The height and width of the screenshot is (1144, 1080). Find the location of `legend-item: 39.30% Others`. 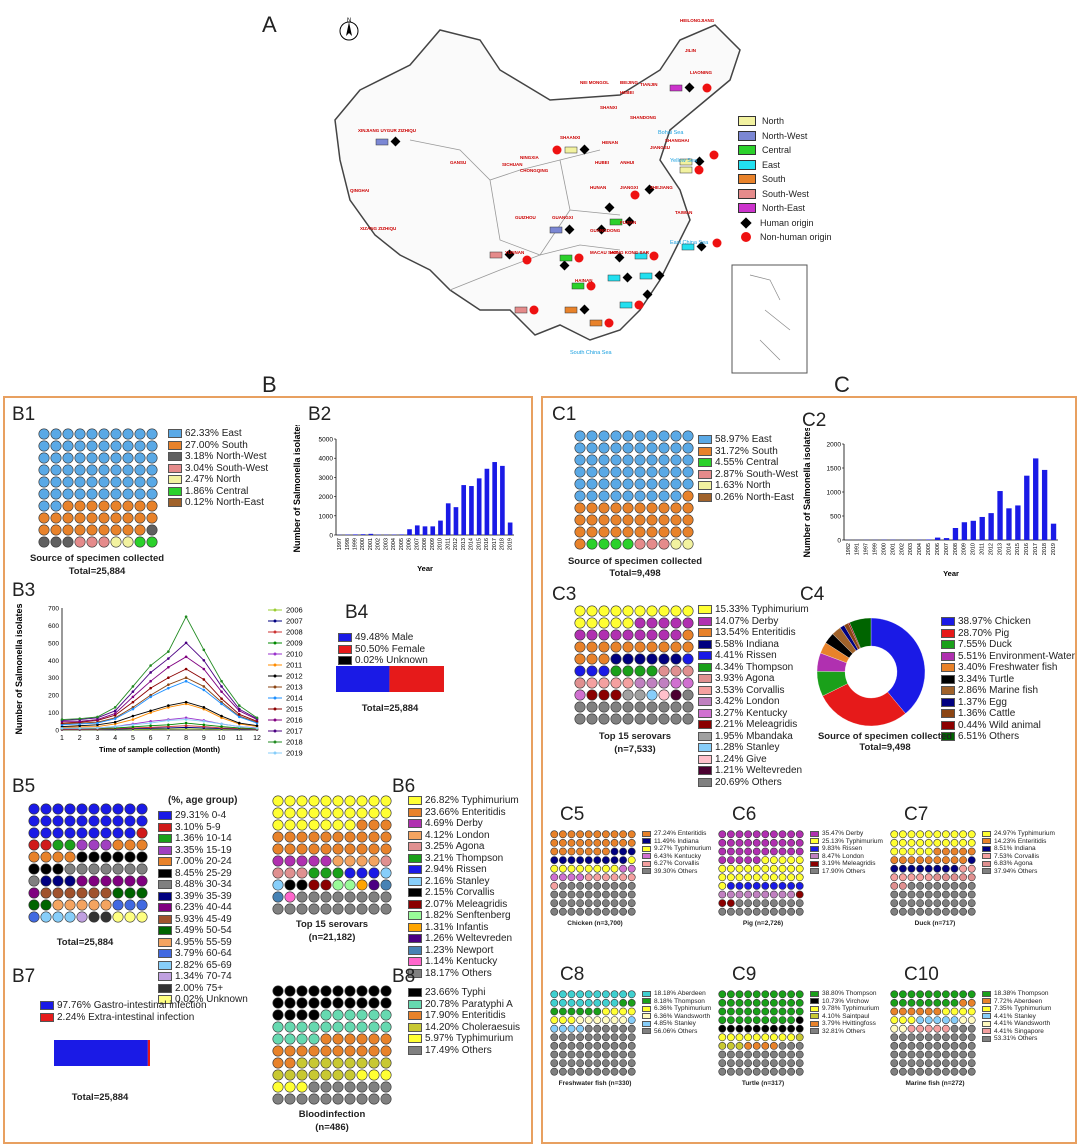

legend-item: 39.30% Others is located at coordinates (676, 872).